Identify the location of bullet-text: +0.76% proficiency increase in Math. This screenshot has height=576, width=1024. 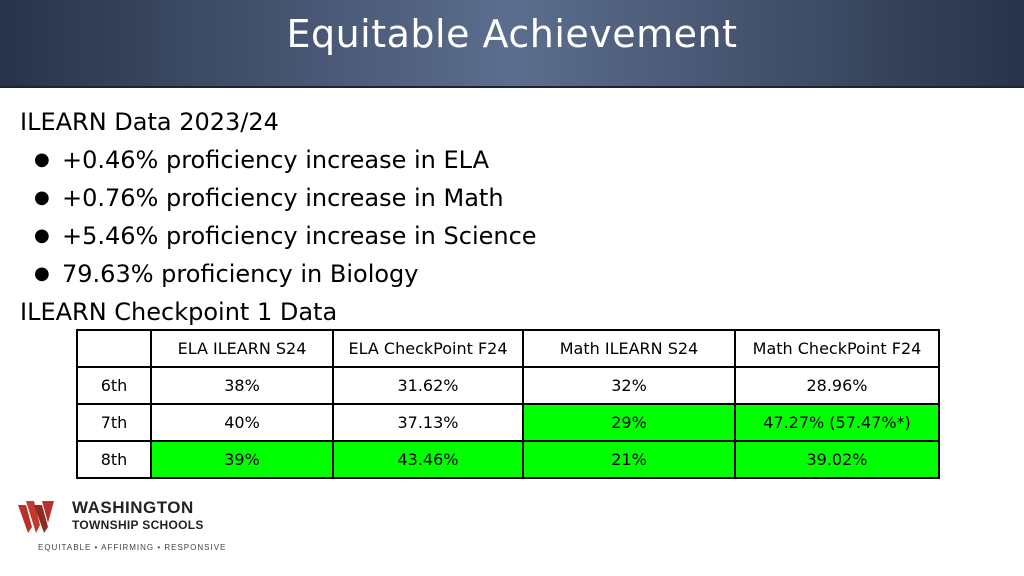
(283, 198).